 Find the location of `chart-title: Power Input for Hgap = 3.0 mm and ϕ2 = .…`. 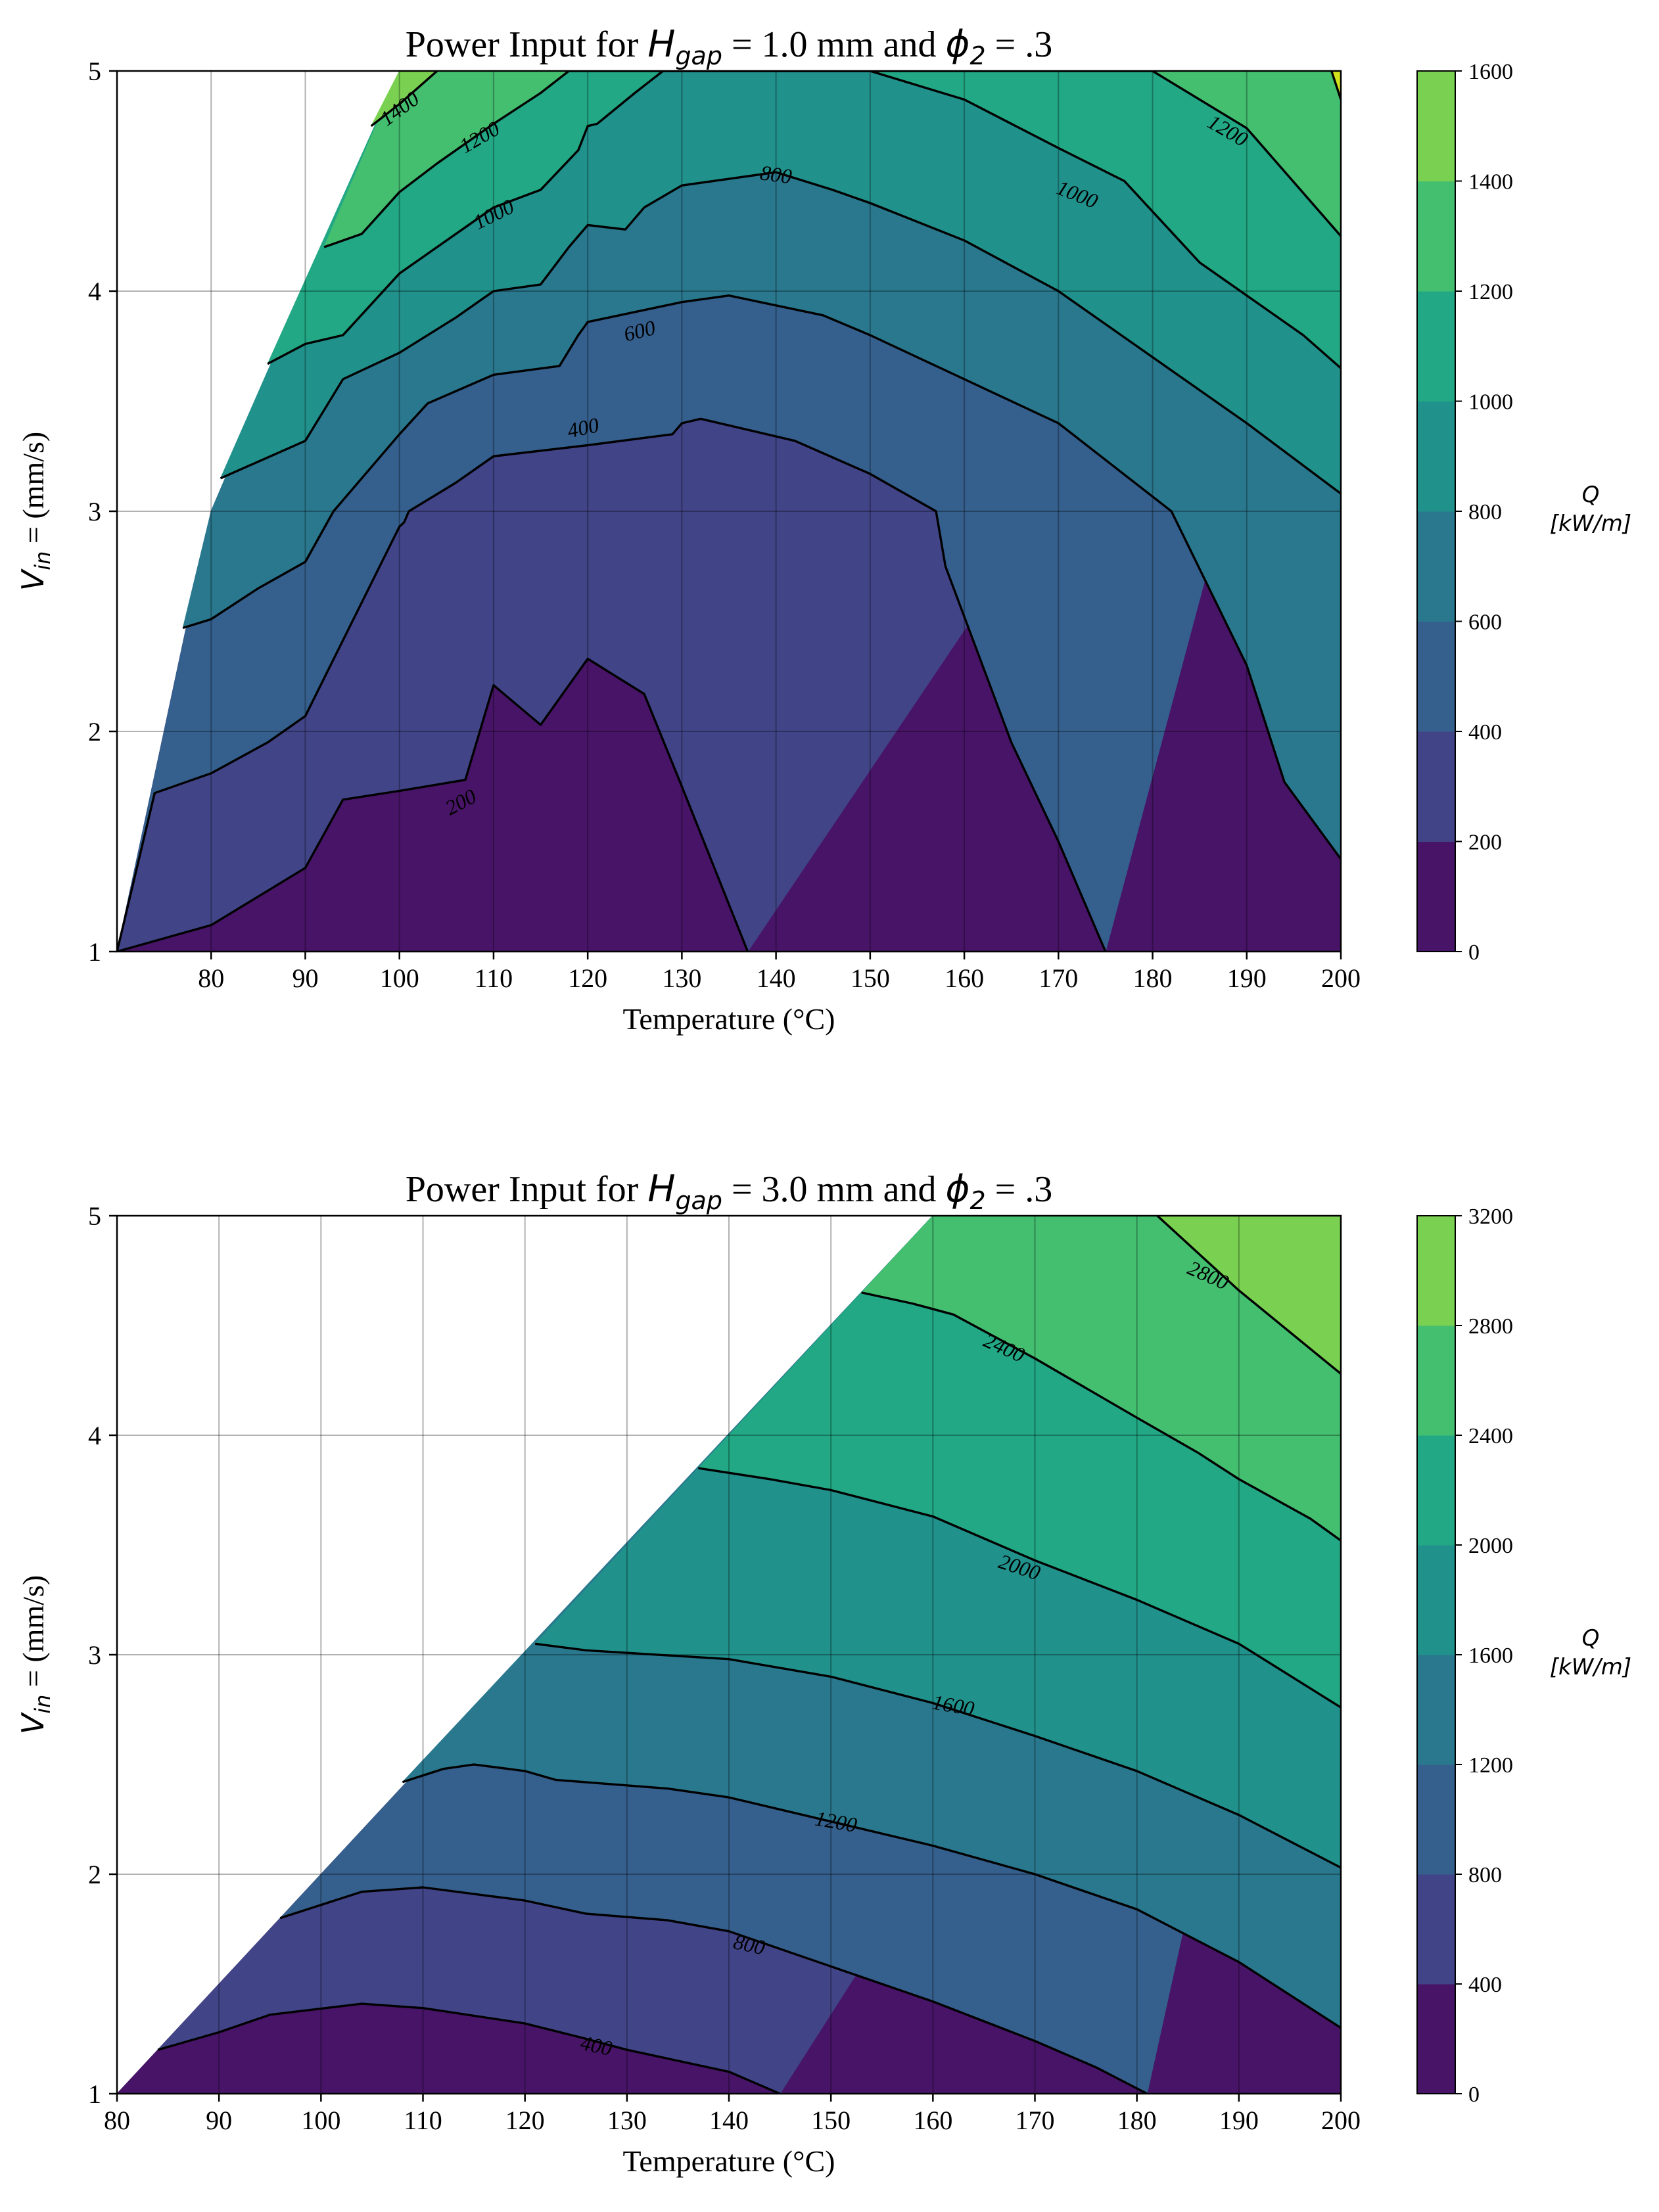

chart-title: Power Input for Hgap = 3.0 mm and ϕ2 = .… is located at coordinates (729, 1191).